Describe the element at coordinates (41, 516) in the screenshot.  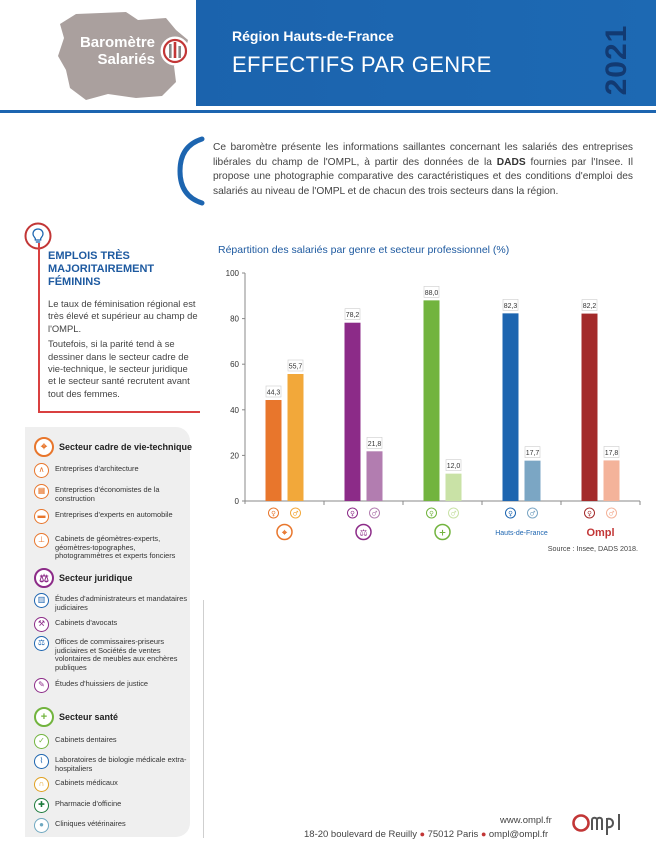
I see `car-icon: ▬` at that location.